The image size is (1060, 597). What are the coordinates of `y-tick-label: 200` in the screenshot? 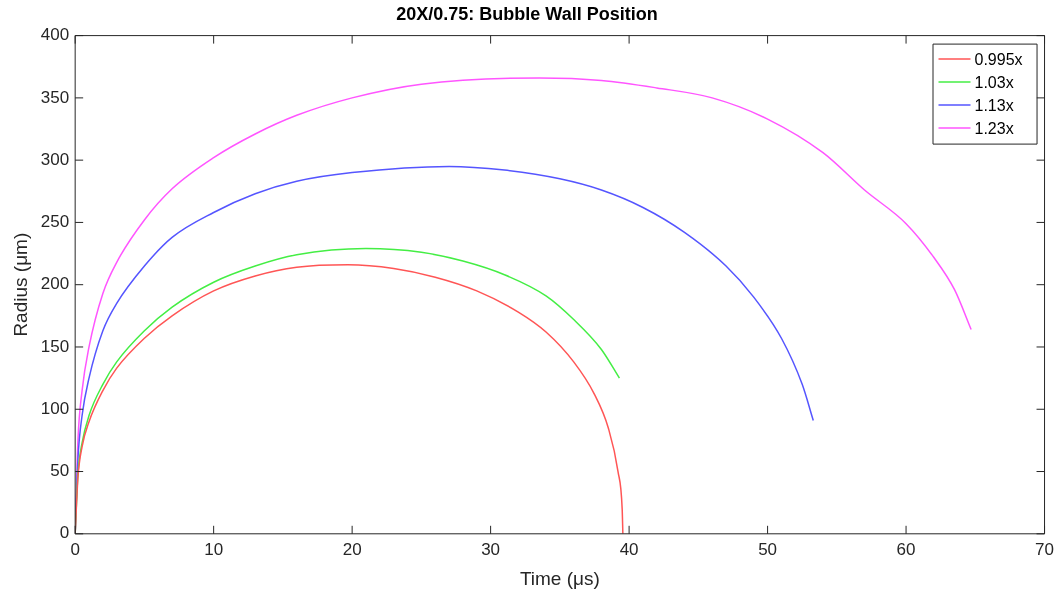 It's located at (55, 284).